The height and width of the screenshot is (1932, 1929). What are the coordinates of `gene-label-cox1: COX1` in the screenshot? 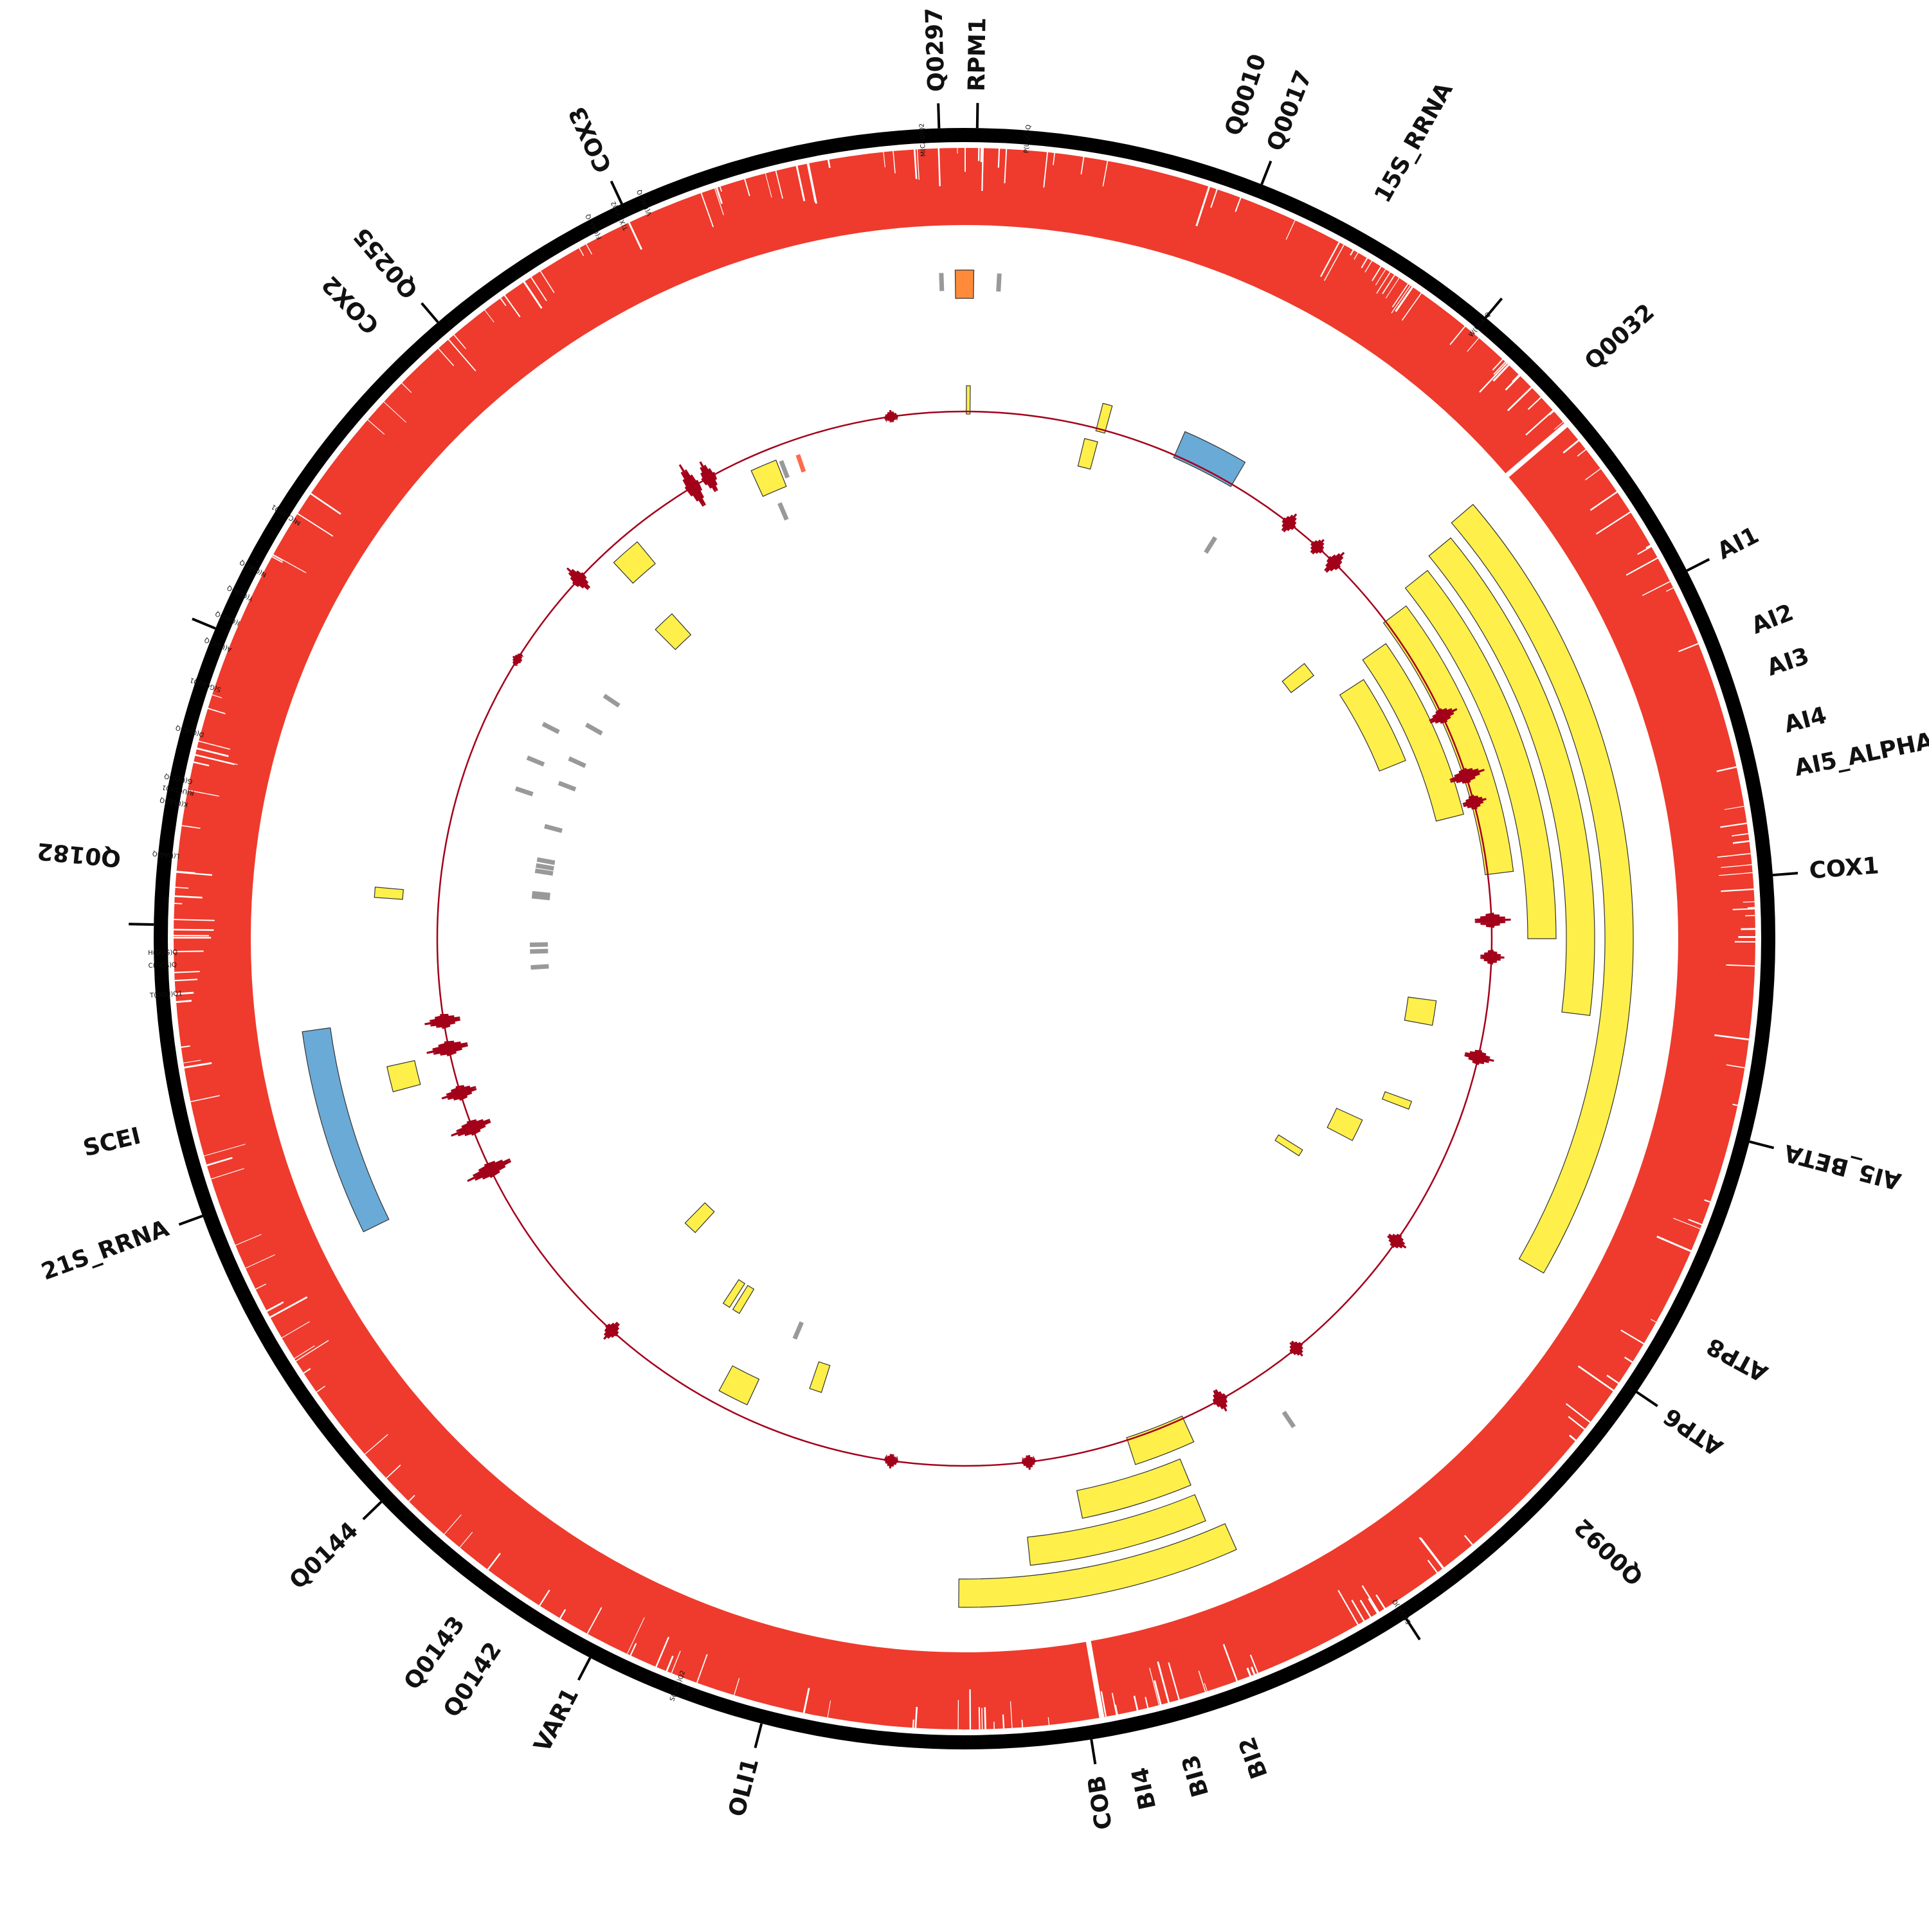 It's located at (1844, 868).